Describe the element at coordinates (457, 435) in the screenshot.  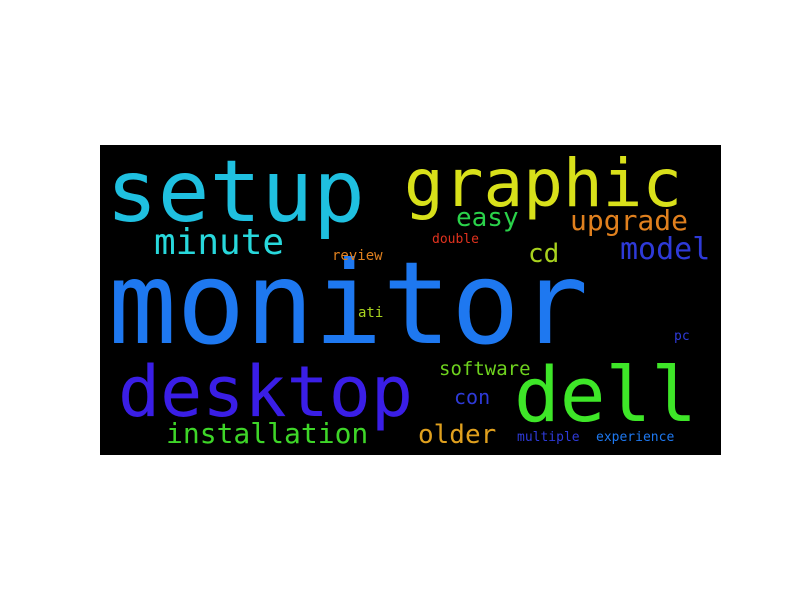
I see `word-older: older` at that location.